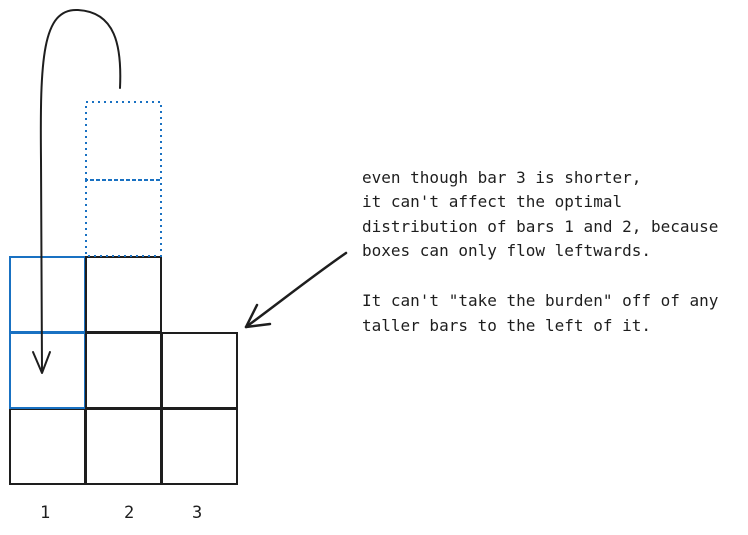 The image size is (748, 535). What do you see at coordinates (501, 177) in the screenshot?
I see `annotation-line-1: even though bar 3 is shorter,` at bounding box center [501, 177].